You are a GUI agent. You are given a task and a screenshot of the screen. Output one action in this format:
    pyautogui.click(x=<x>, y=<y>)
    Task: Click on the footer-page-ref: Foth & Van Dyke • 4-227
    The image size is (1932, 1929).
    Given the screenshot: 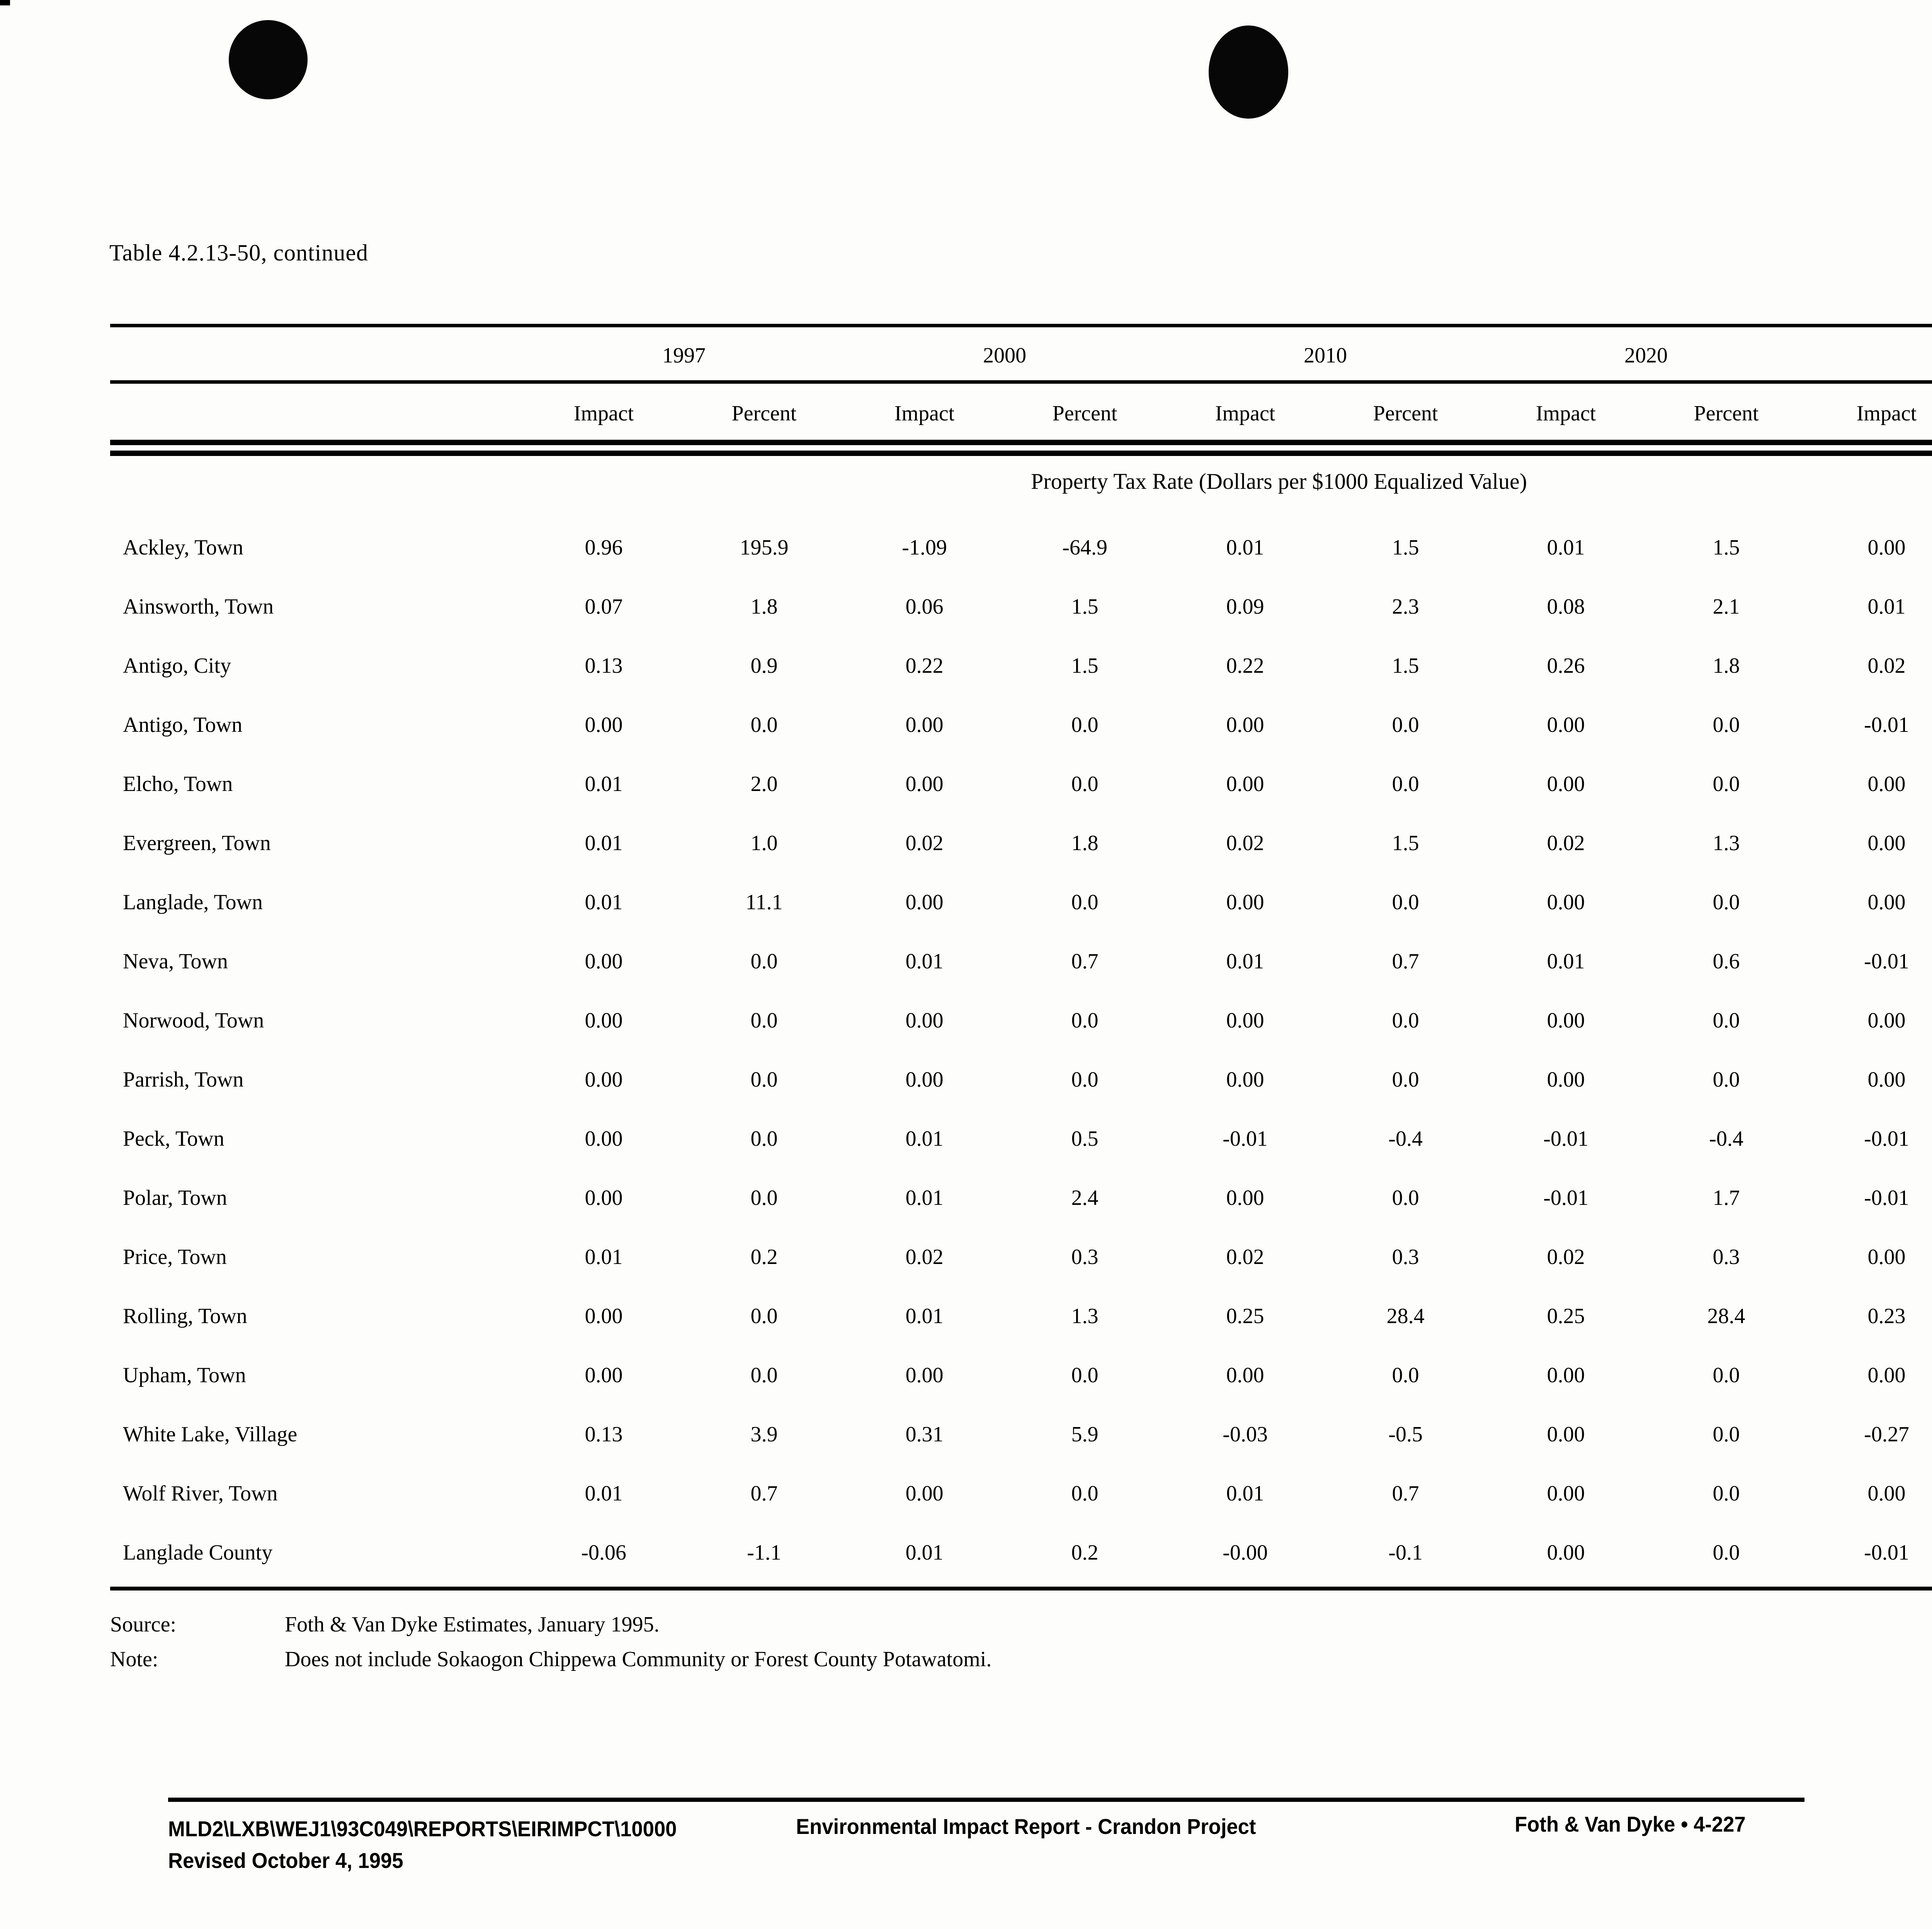 What is the action you would take?
    pyautogui.click(x=1630, y=1824)
    